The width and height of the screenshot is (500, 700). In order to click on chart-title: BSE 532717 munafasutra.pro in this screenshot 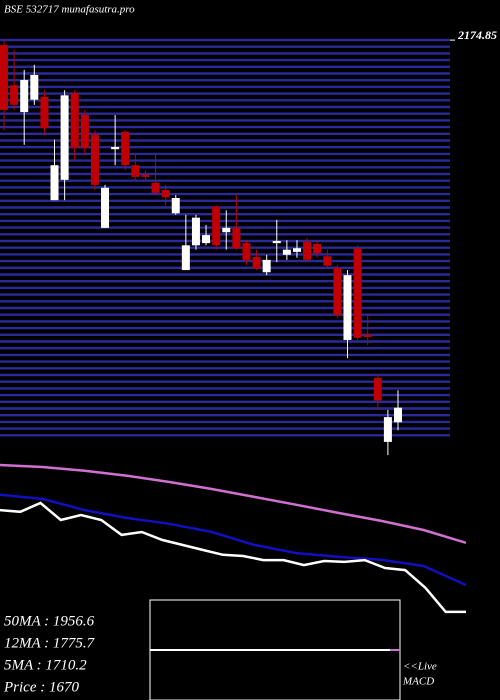, I will do `click(69, 10)`.